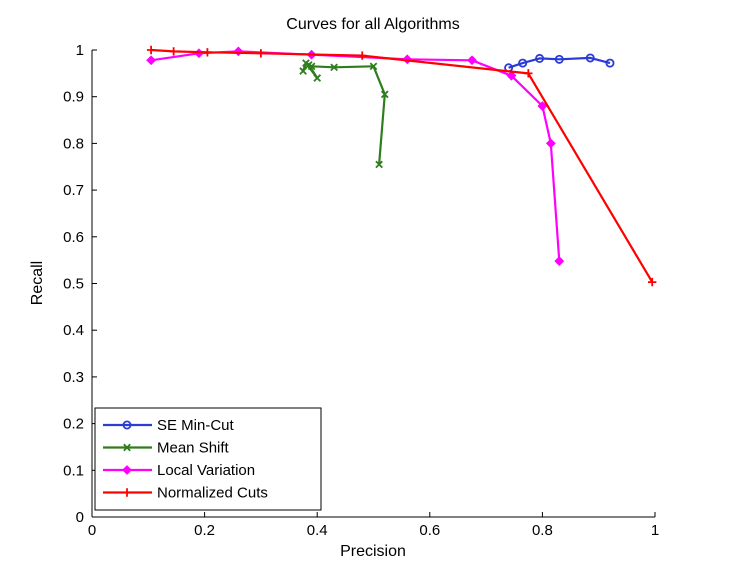 The height and width of the screenshot is (579, 750). Describe the element at coordinates (73, 424) in the screenshot. I see `y-tick-label: 0.2` at that location.